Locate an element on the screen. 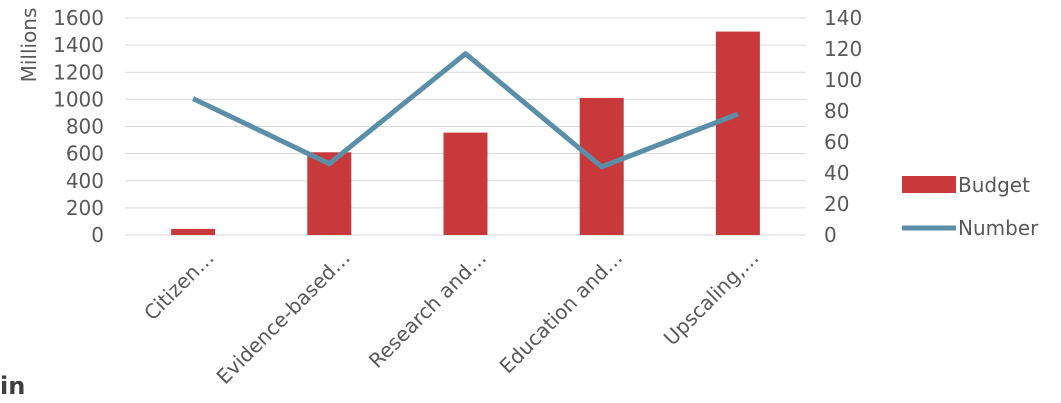 The width and height of the screenshot is (1061, 403). y-tick-label: 200 is located at coordinates (85, 208).